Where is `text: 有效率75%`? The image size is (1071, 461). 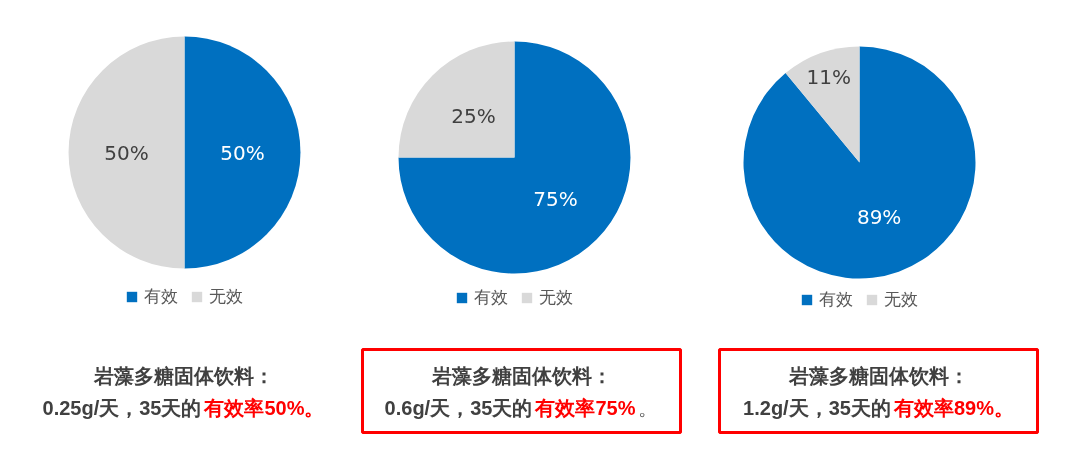 text: 有效率75% is located at coordinates (585, 407).